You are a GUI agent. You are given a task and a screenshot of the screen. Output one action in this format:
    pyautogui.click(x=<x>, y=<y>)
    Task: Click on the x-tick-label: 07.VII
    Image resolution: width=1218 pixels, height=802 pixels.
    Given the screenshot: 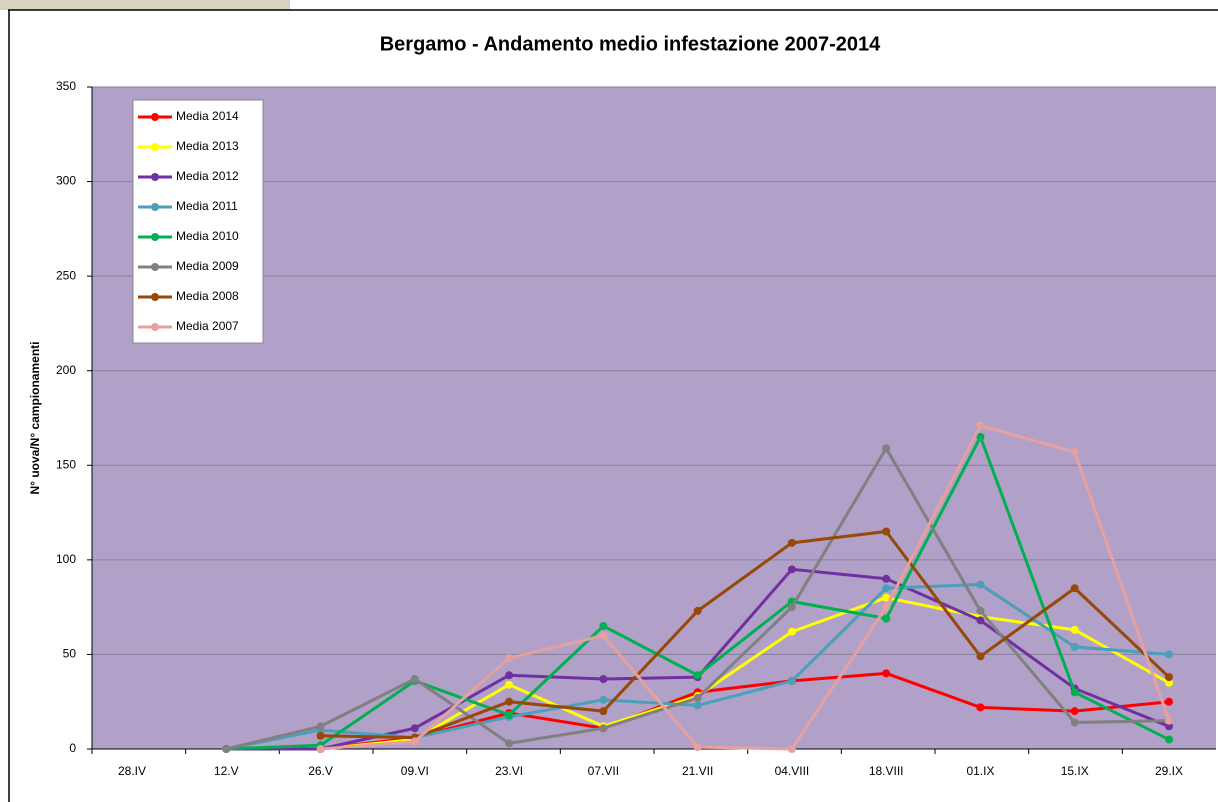 What is the action you would take?
    pyautogui.click(x=603, y=771)
    